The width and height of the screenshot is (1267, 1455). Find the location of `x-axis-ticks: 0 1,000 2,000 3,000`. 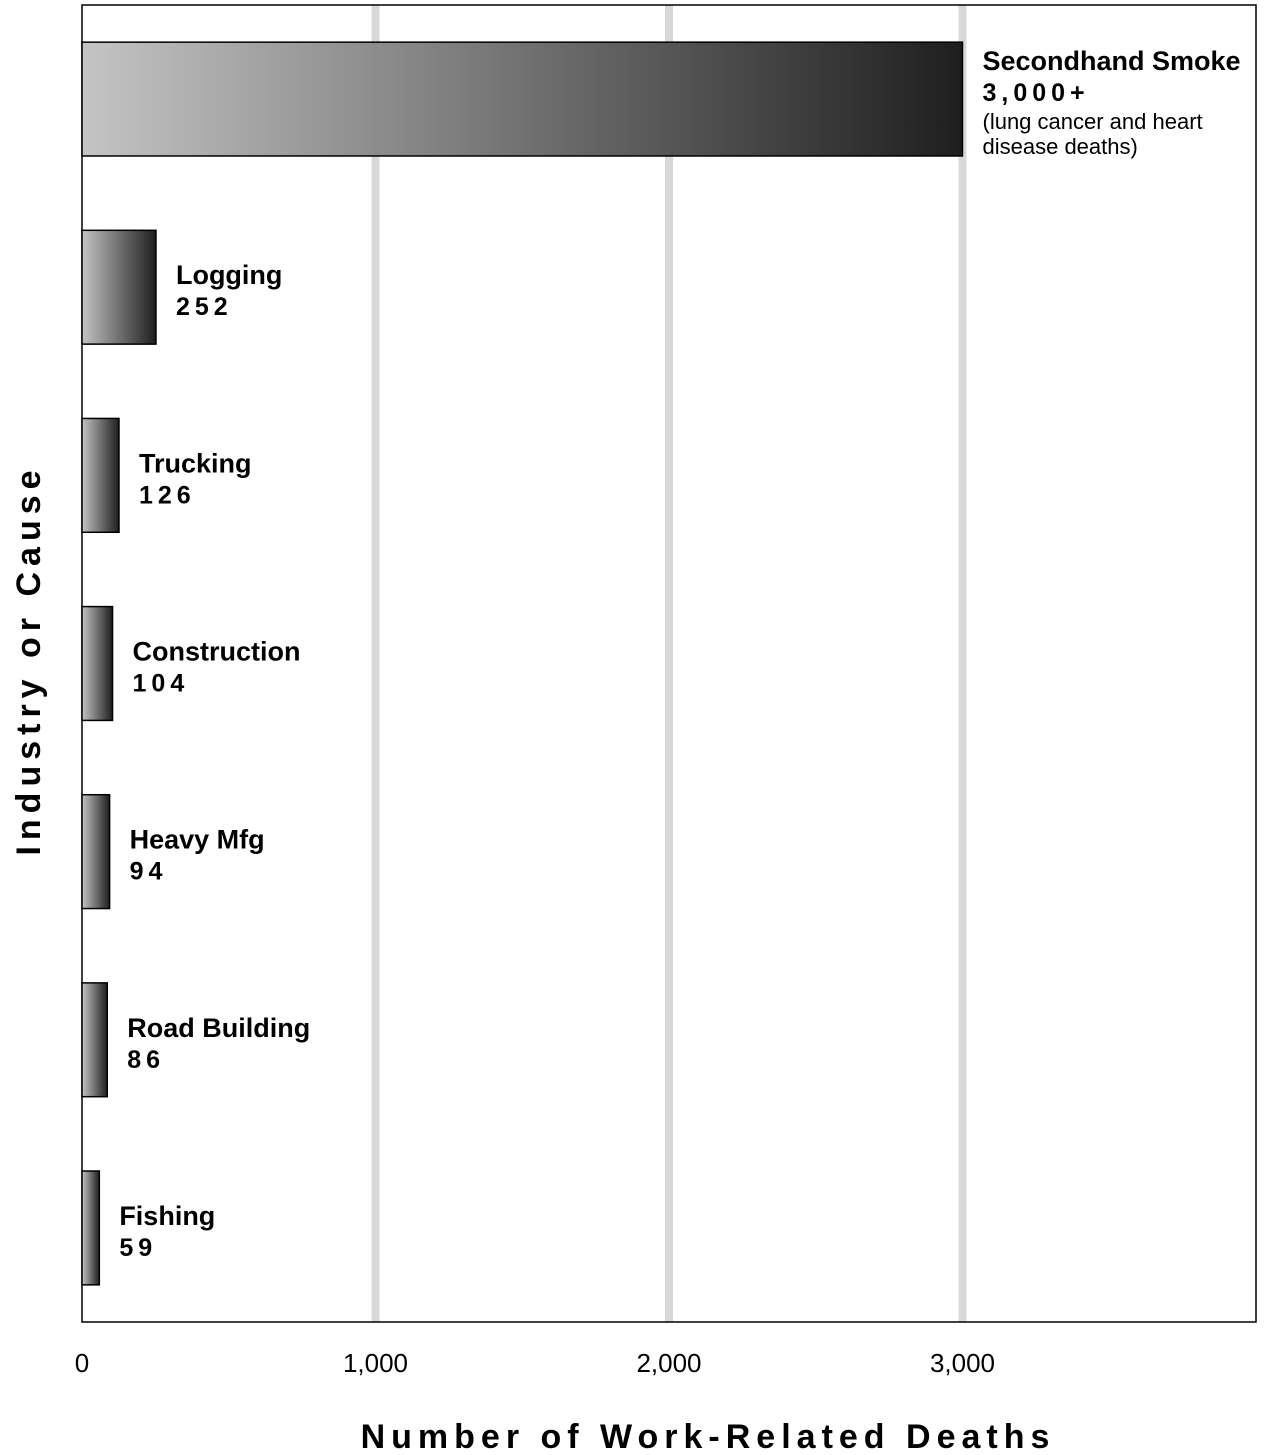

x-axis-ticks: 0 1,000 2,000 3,000 is located at coordinates (535, 1363).